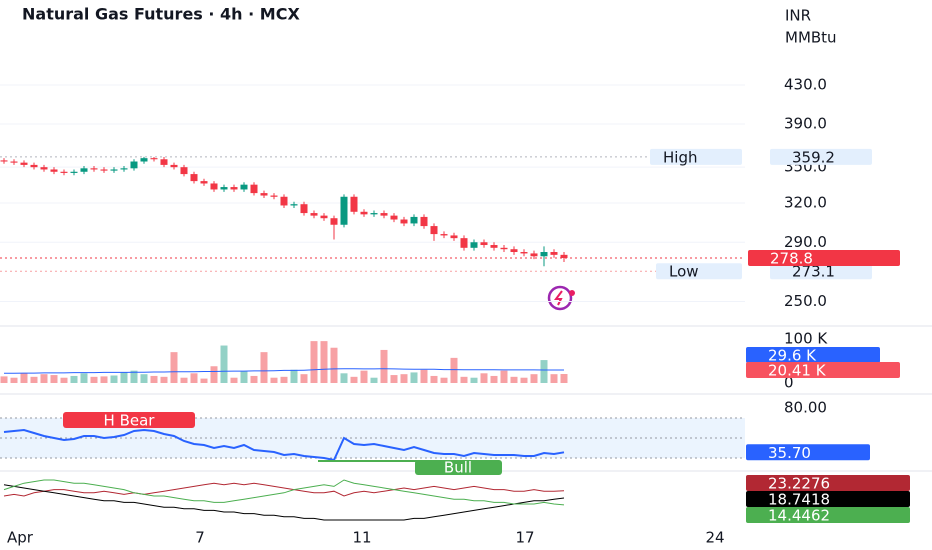 The height and width of the screenshot is (550, 932). What do you see at coordinates (361, 538) in the screenshot?
I see `x-tick-label: 11` at bounding box center [361, 538].